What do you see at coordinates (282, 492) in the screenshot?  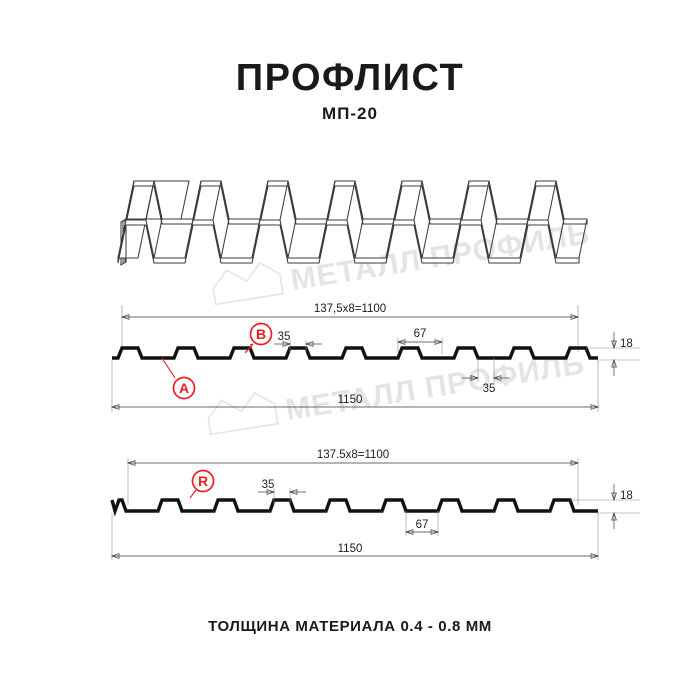 I see `dim-rib-top-35-b: 35` at bounding box center [282, 492].